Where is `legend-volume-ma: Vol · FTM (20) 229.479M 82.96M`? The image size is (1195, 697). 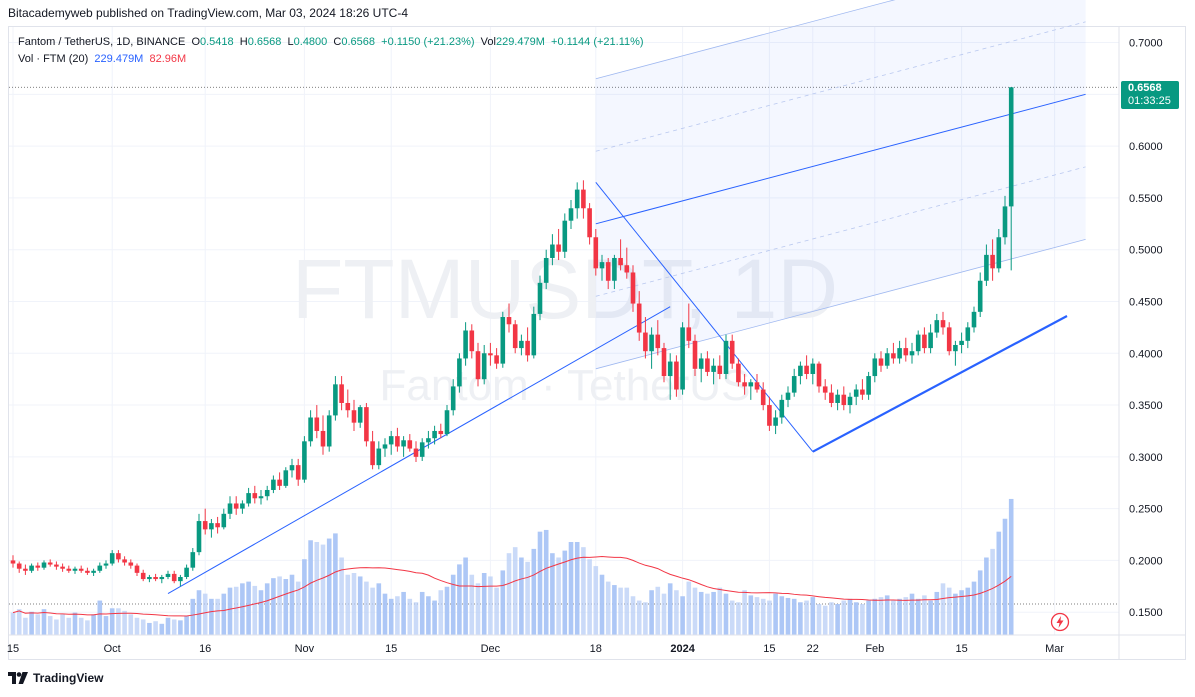
legend-volume-ma: Vol · FTM (20) 229.479M 82.96M is located at coordinates (102, 59).